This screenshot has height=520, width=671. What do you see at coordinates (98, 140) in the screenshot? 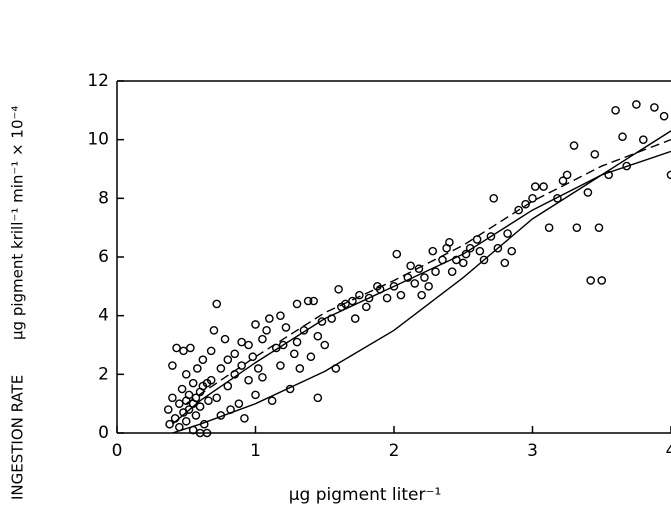
I see `y-tick-label: 10` at bounding box center [98, 140].